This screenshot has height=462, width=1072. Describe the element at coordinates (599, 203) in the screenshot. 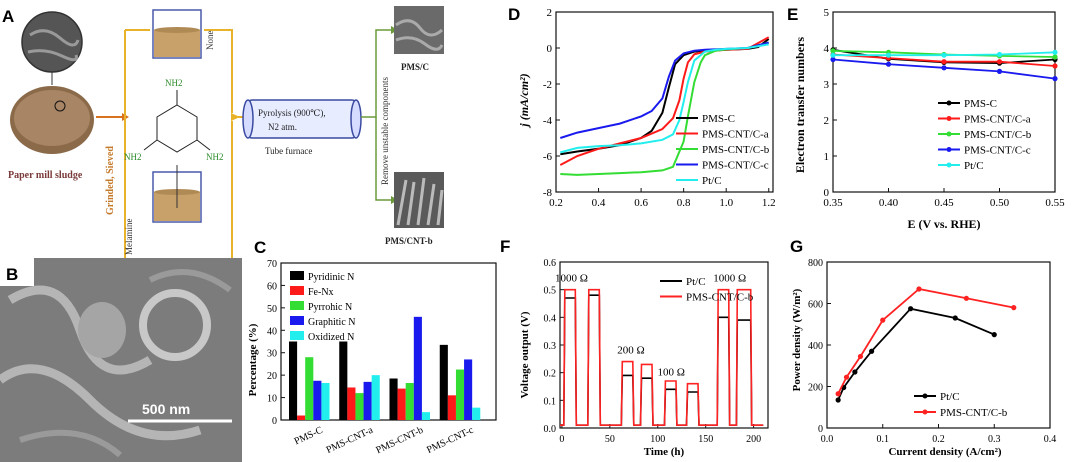

I see `d-xtick-label: 0.4` at that location.